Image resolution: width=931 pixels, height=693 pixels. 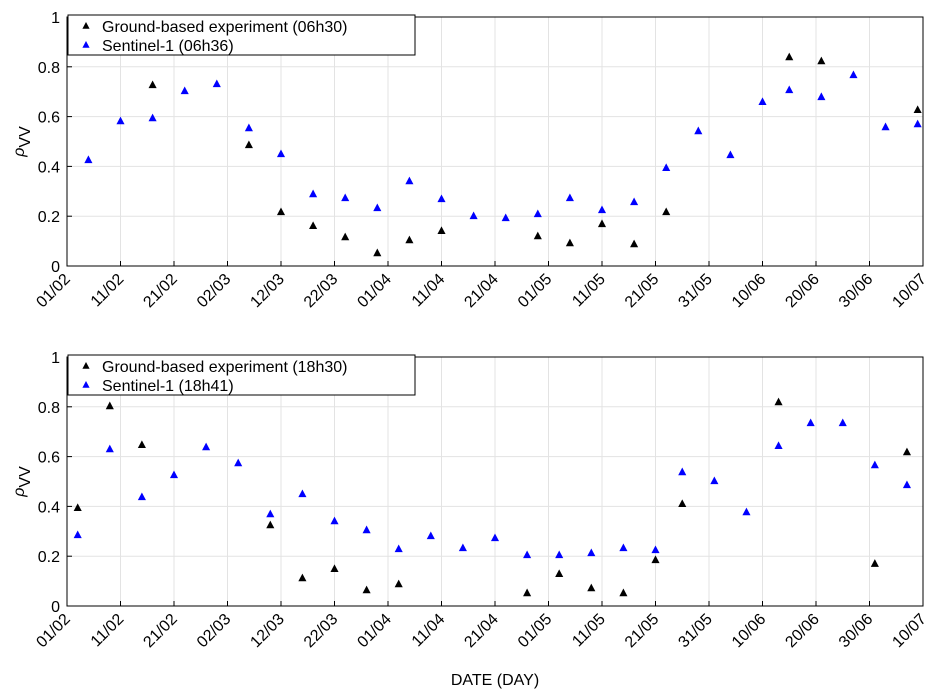 I want to click on legend-box, so click(x=241, y=35).